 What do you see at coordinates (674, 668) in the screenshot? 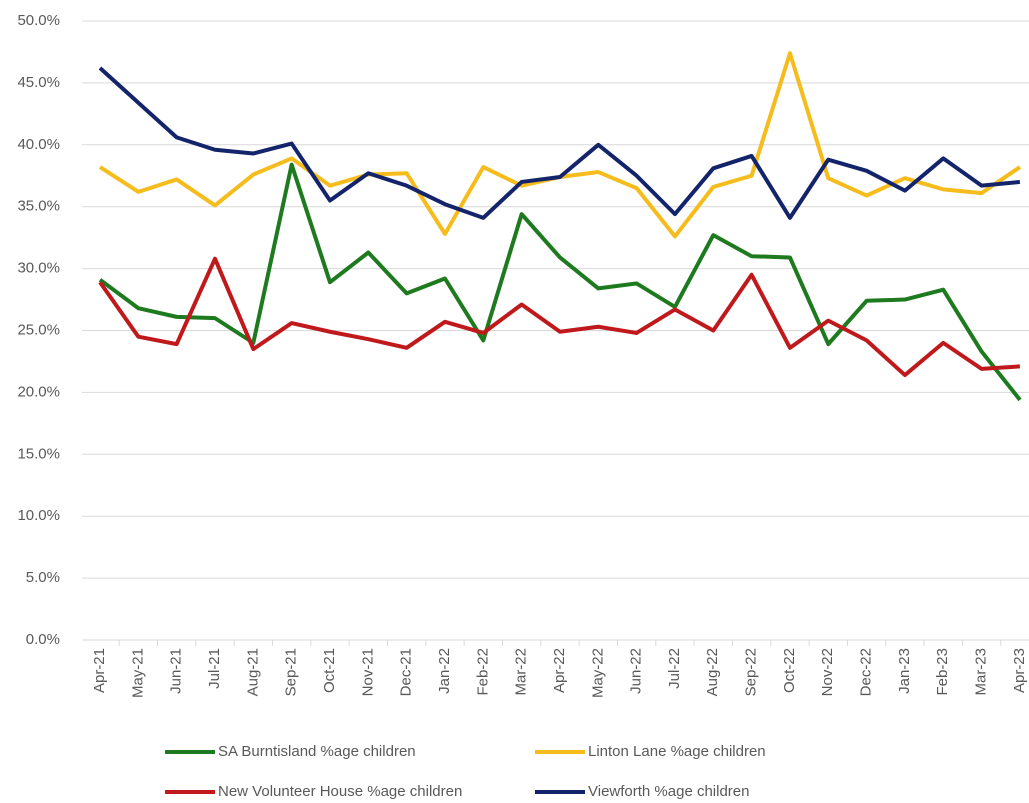
I see `x-tick-label: Jul-22` at bounding box center [674, 668].